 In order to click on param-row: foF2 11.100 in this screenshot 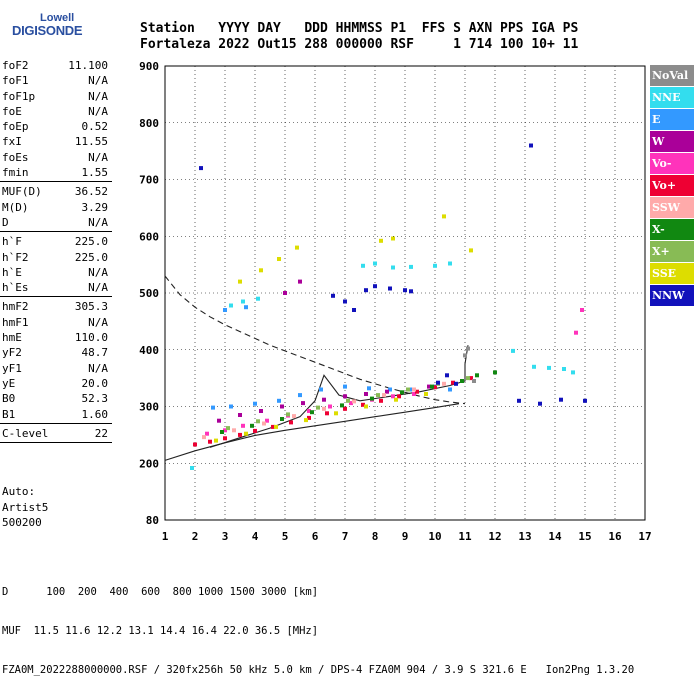, I will do `click(56, 65)`.